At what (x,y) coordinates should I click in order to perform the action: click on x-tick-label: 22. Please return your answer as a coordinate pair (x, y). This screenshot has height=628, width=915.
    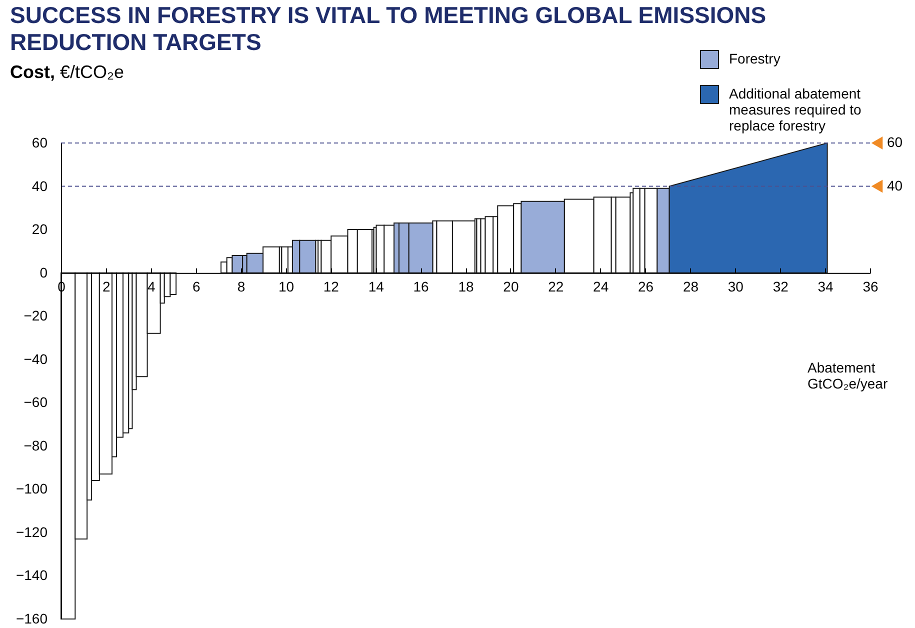
    Looking at the image, I should click on (556, 286).